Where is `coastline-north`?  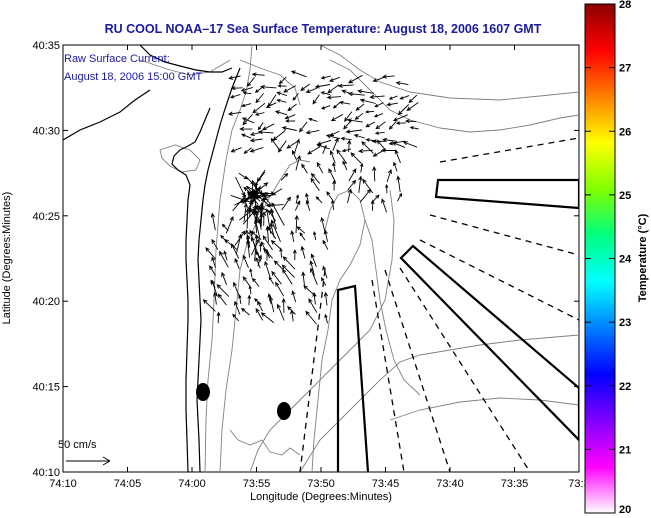 coastline-north is located at coordinates (186, 59).